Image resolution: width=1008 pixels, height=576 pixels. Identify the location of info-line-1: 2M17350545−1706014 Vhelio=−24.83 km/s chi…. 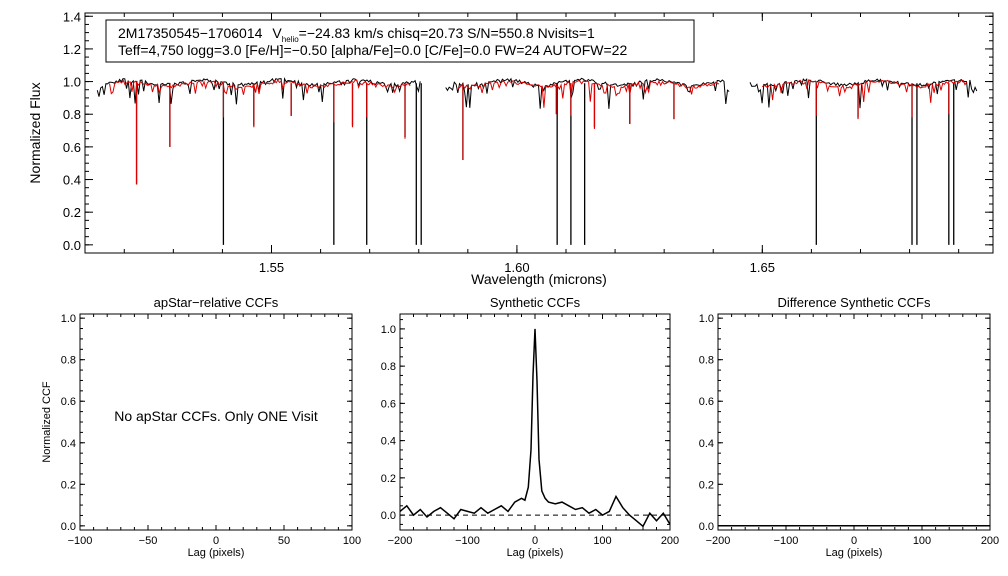
(356, 34).